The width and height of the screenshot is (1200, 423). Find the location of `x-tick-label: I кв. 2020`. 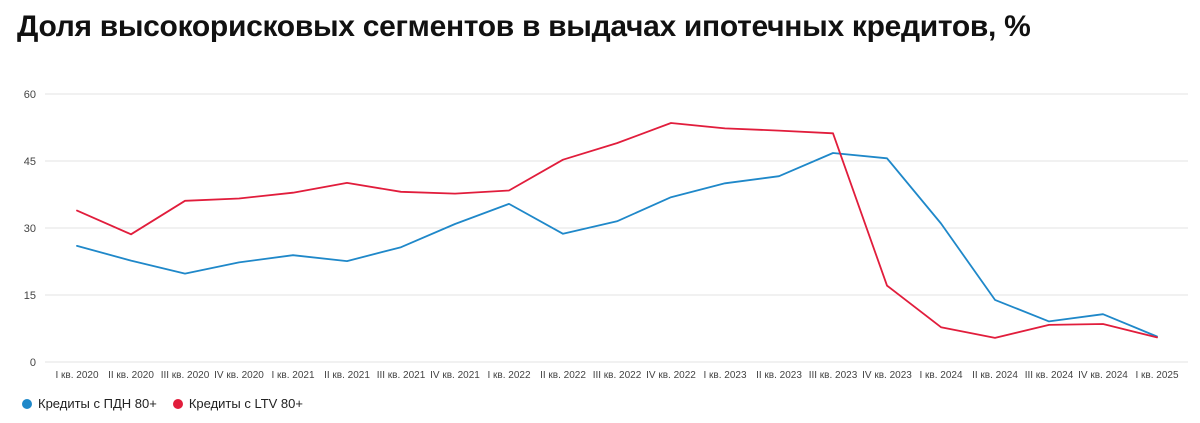

x-tick-label: I кв. 2020 is located at coordinates (76, 375).